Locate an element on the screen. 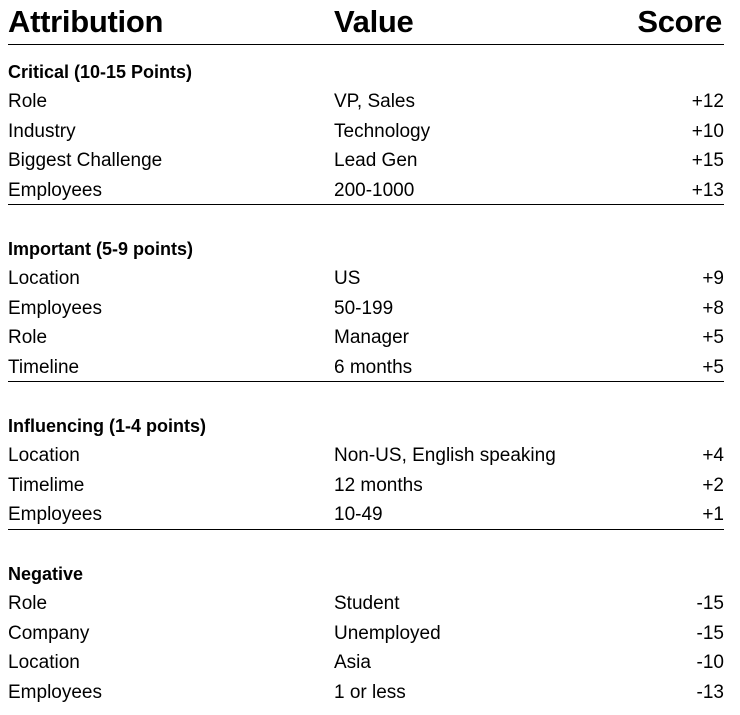  cell-score: +4 is located at coordinates (713, 455).